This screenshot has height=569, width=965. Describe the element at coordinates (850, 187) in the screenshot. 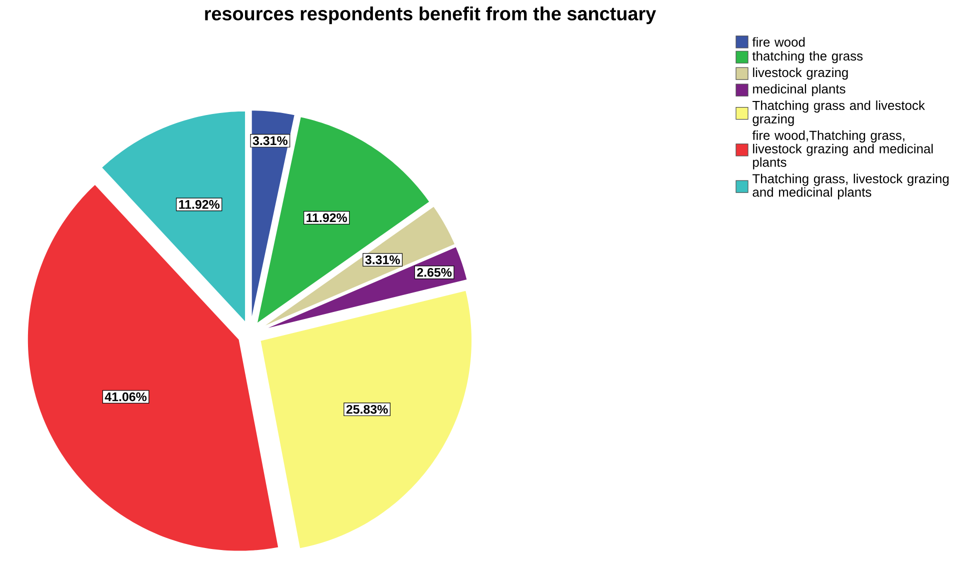

I see `legend-label: Thatching grass, livestock grazing and medicinal plants` at that location.